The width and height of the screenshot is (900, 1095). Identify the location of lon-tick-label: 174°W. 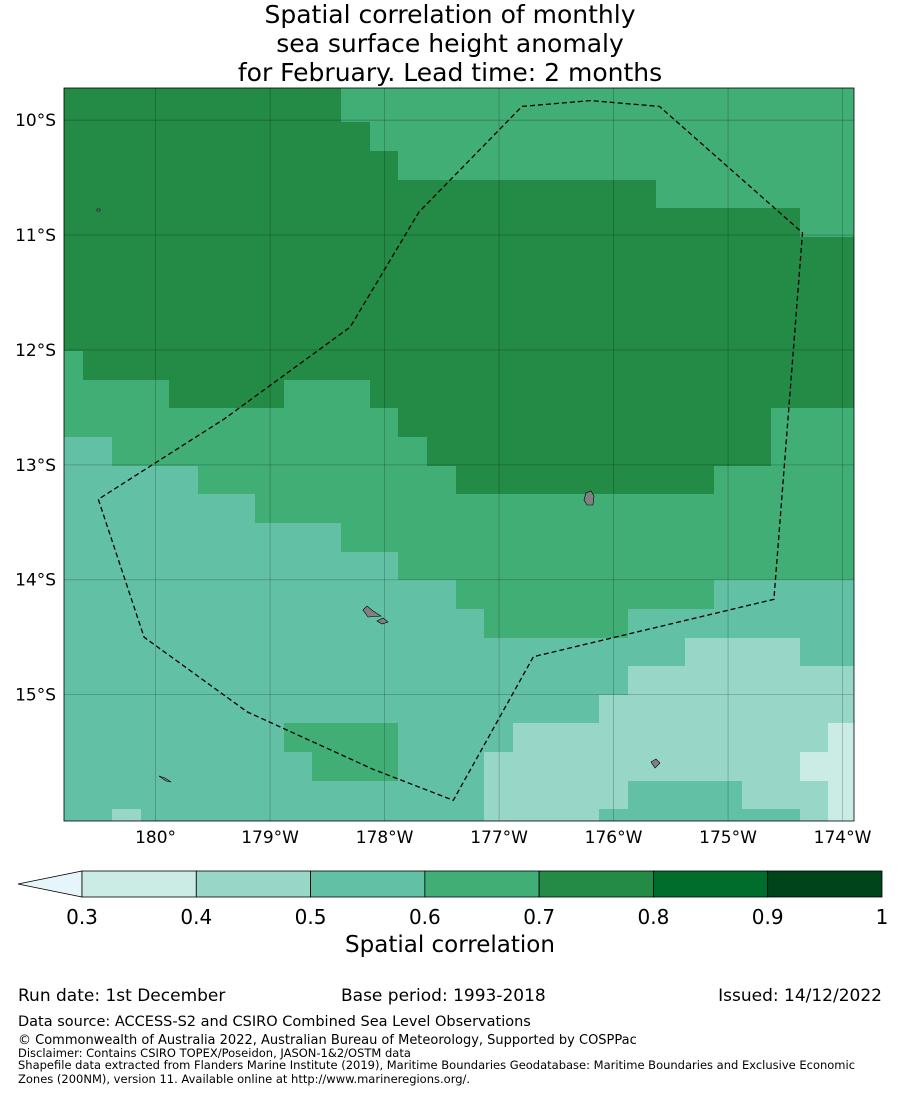
(843, 838).